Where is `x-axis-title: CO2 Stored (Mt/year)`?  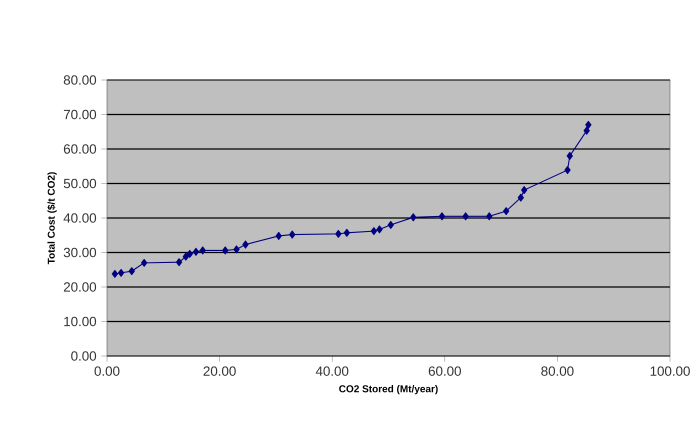 x-axis-title: CO2 Stored (Mt/year) is located at coordinates (388, 389).